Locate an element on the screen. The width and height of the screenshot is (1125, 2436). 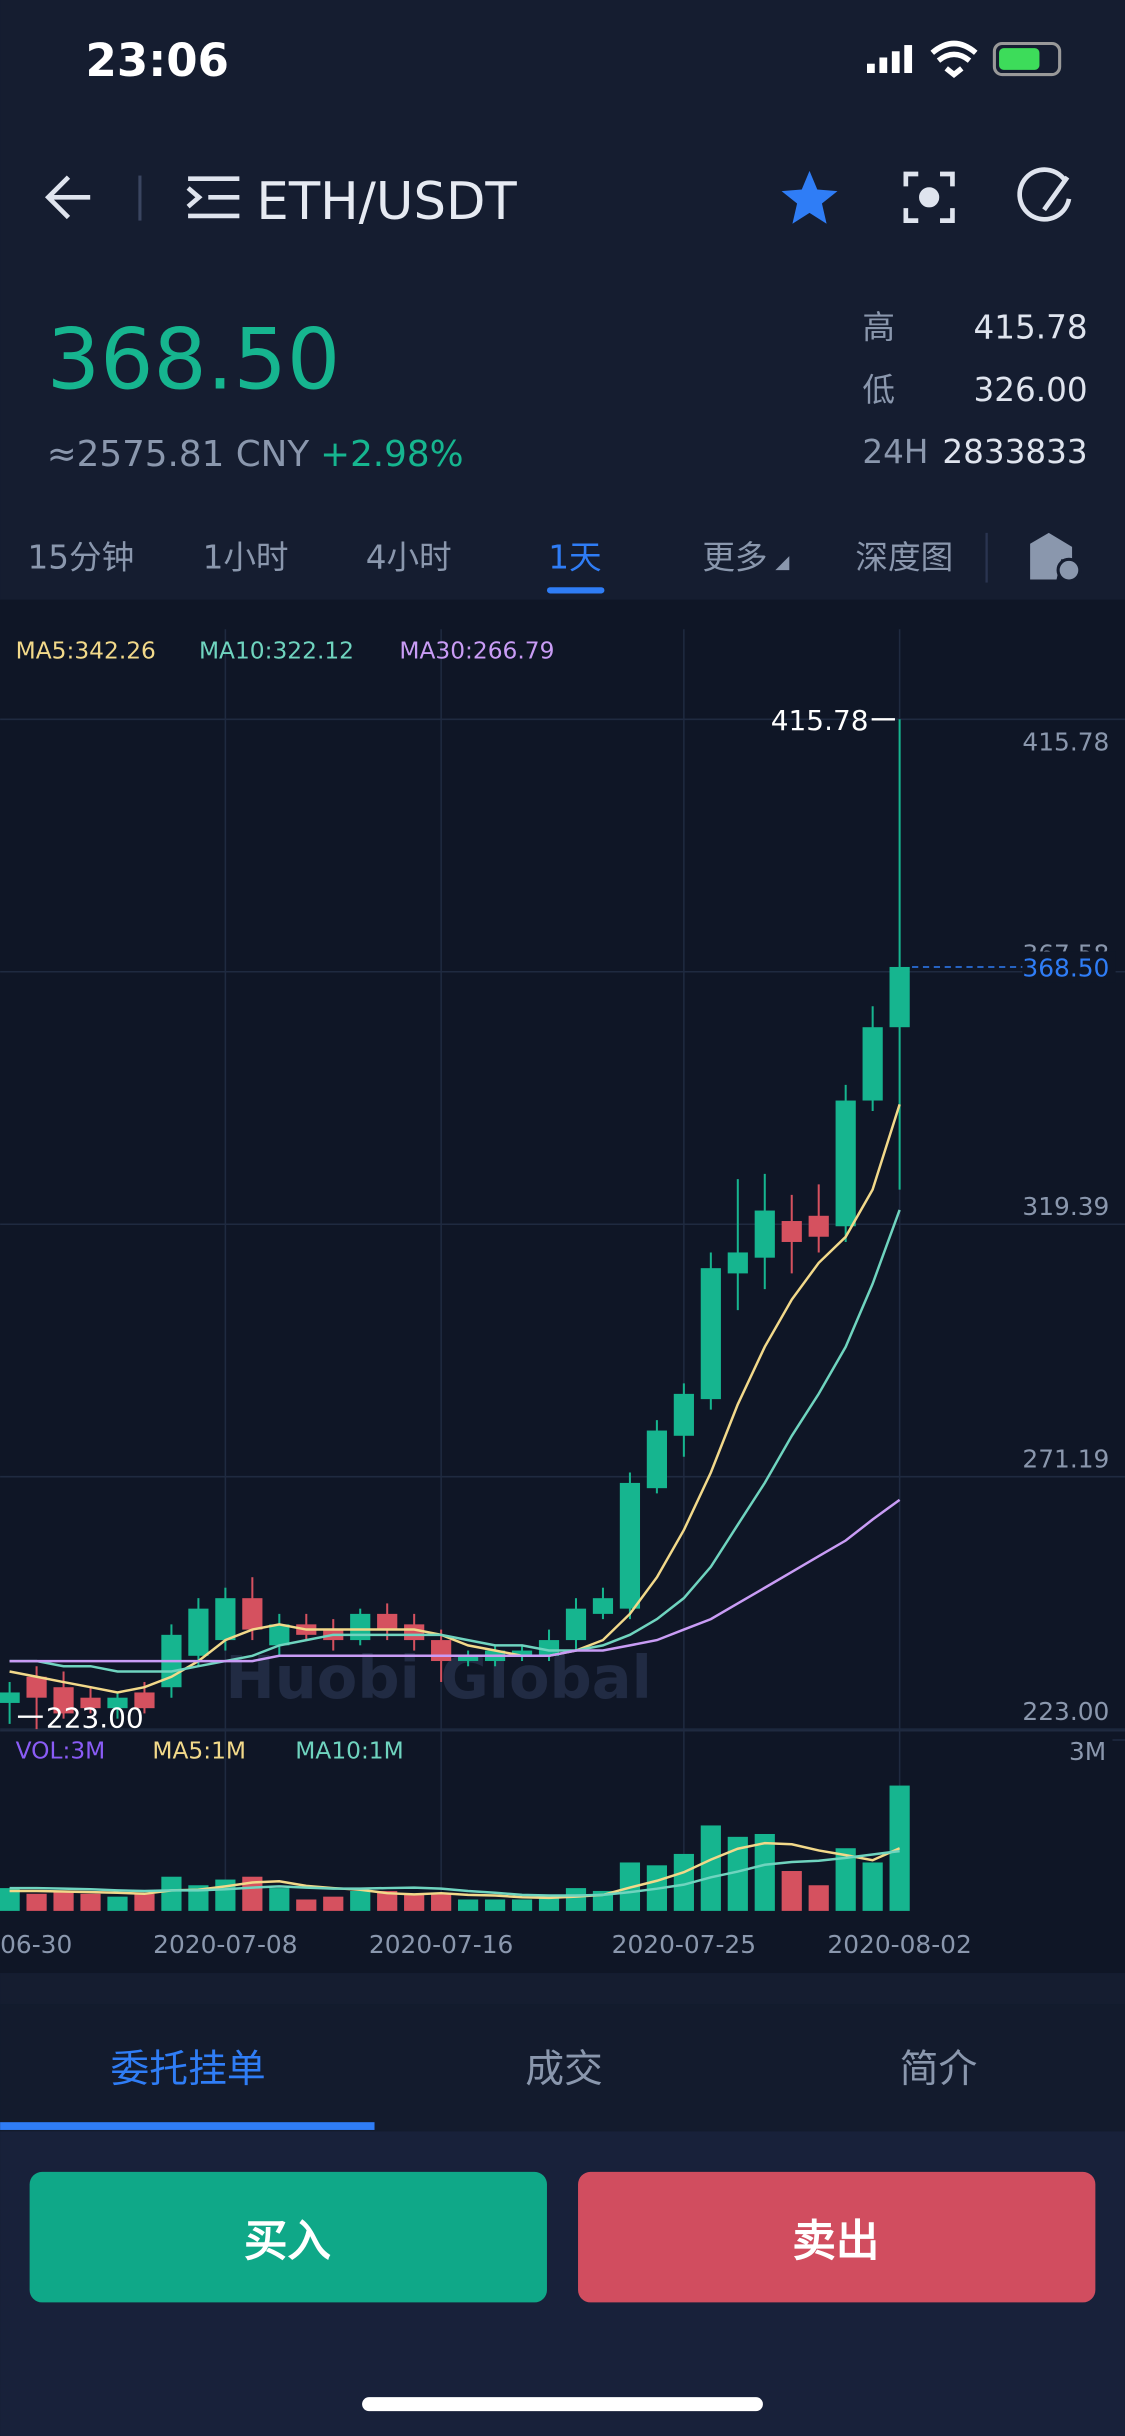
interval-tab-active: 1天 is located at coordinates (574, 558).